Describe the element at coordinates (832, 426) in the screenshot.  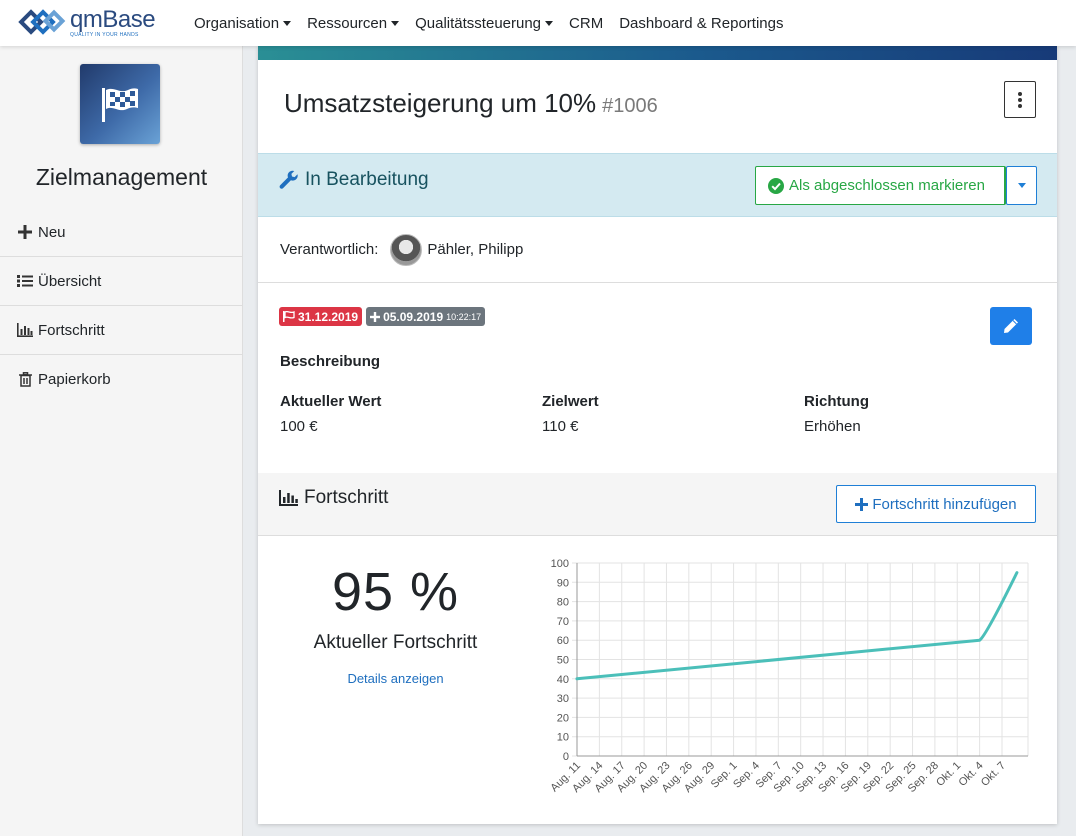
I see `direction-value: Erhöhen` at that location.